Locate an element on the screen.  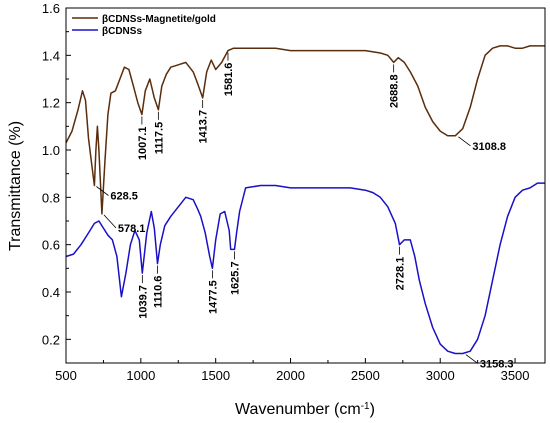
annotation-label-1: 1117.5 is located at coordinates (159, 138).